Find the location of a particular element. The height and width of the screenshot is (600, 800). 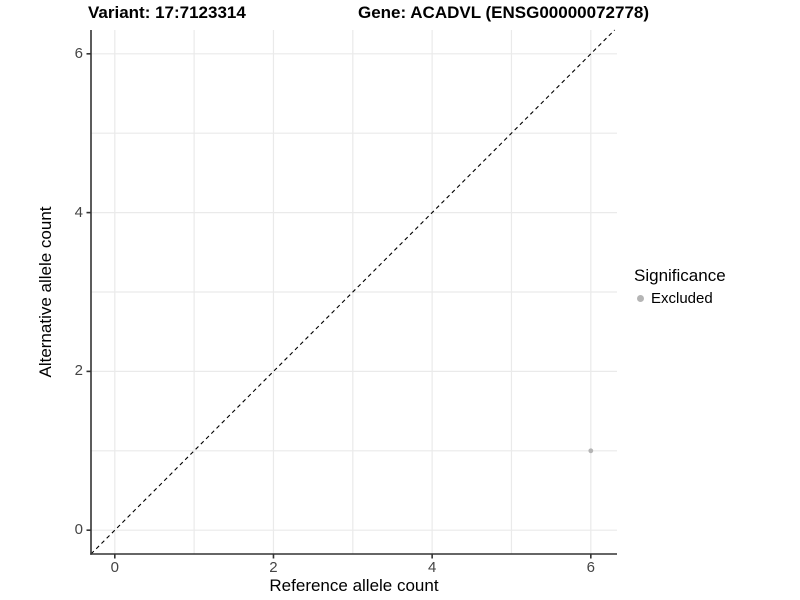

x-tick-label: 2 is located at coordinates (273, 567).